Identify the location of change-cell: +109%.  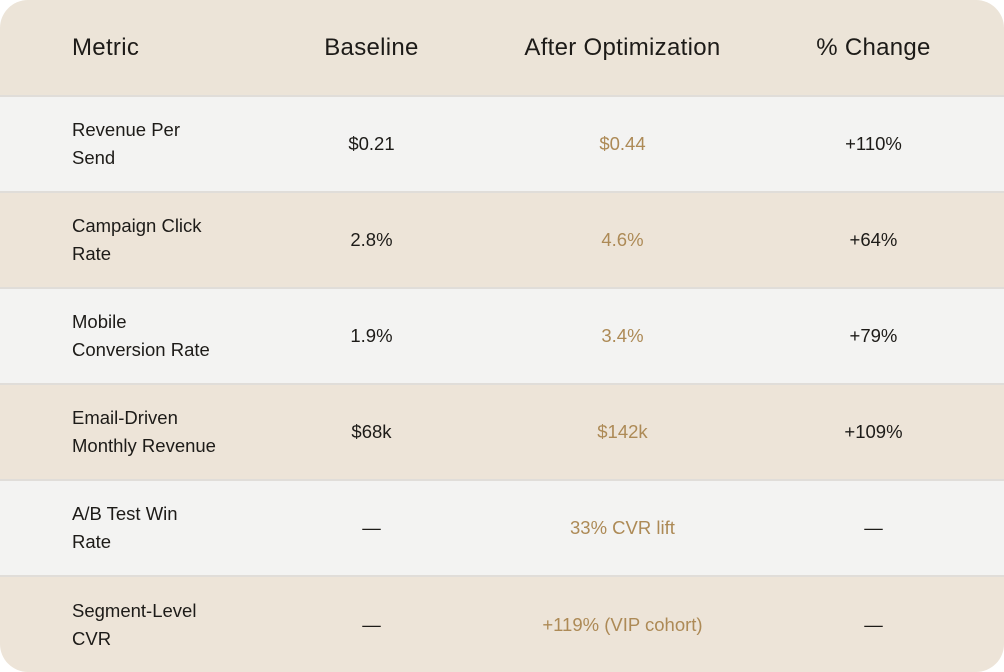
(873, 431).